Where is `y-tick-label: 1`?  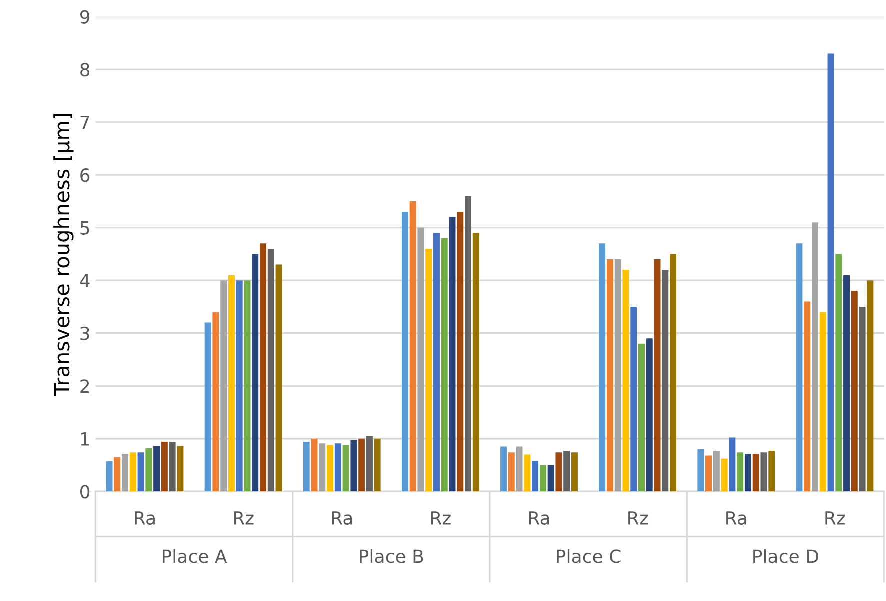
y-tick-label: 1 is located at coordinates (85, 439).